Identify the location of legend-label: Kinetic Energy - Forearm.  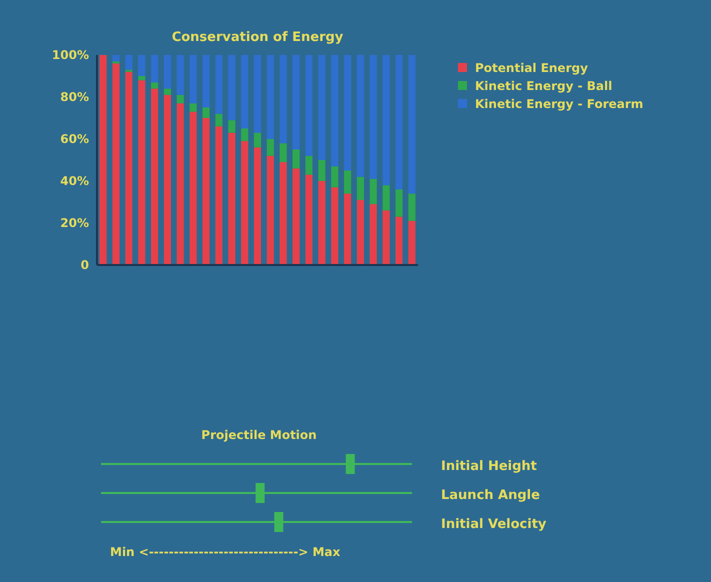
(559, 104).